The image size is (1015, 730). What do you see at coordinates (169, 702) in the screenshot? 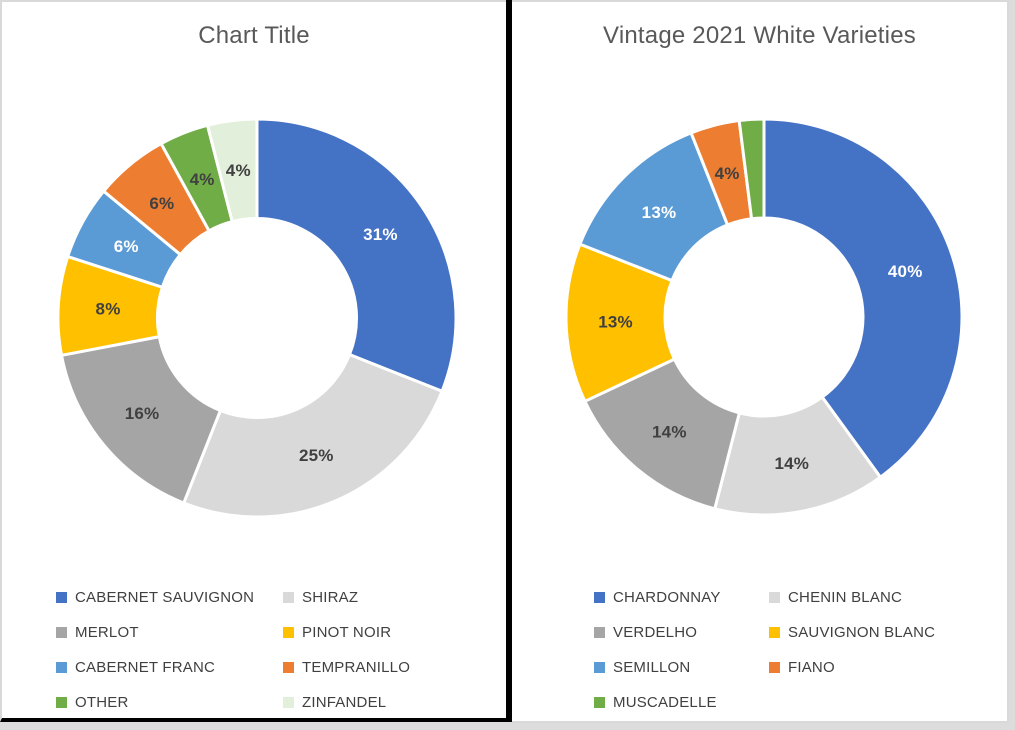
I see `legend-item-other: OTHER` at bounding box center [169, 702].